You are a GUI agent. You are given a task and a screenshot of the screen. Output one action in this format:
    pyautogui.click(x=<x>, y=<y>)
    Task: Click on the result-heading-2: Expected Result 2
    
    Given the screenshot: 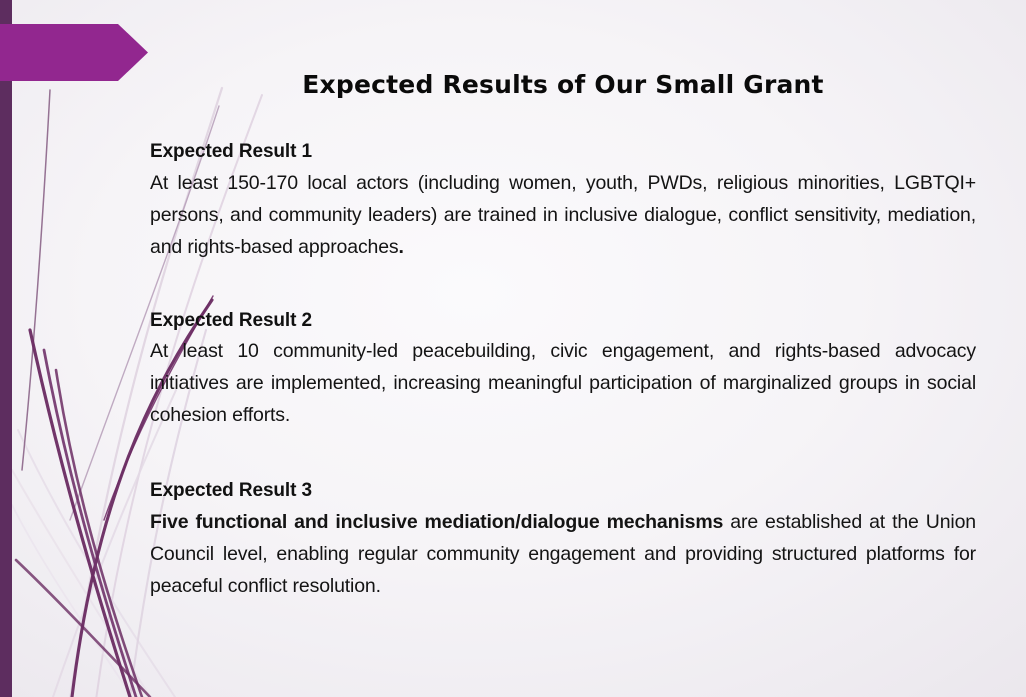 What is the action you would take?
    pyautogui.click(x=231, y=320)
    